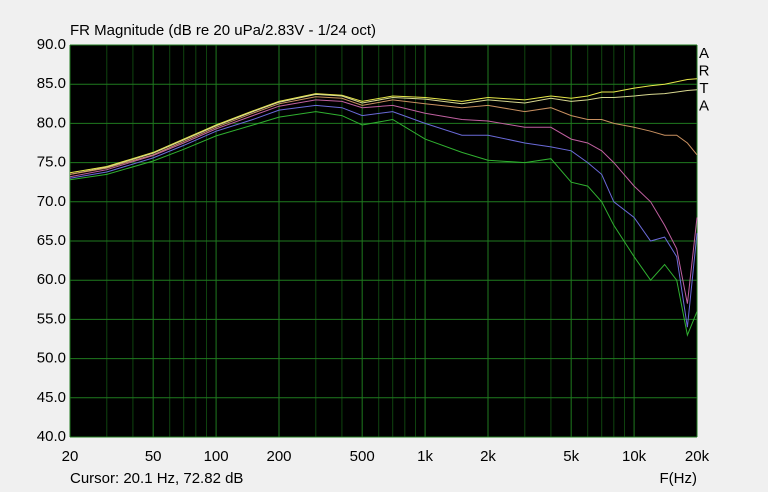 The width and height of the screenshot is (768, 492). Describe the element at coordinates (51, 162) in the screenshot. I see `y-tick-label: 75.0` at that location.